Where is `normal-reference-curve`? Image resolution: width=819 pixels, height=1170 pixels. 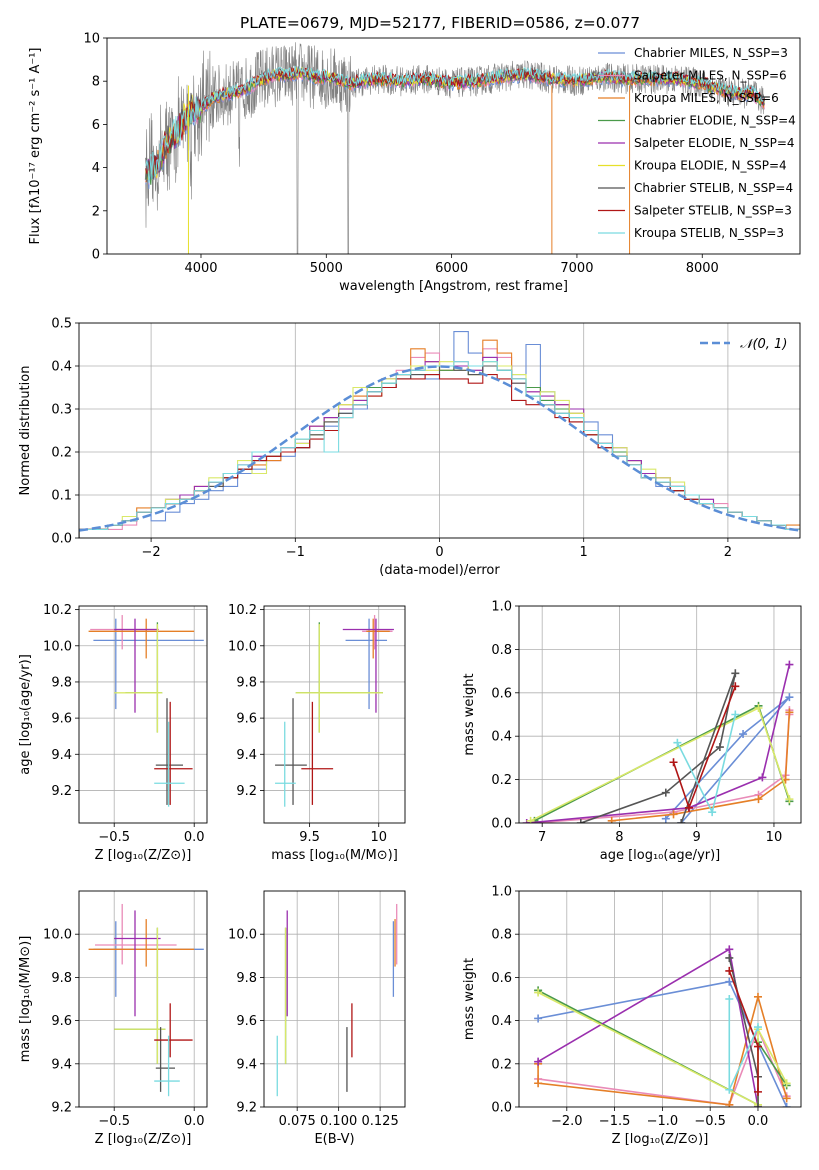
normal-reference-curve is located at coordinates (439, 448).